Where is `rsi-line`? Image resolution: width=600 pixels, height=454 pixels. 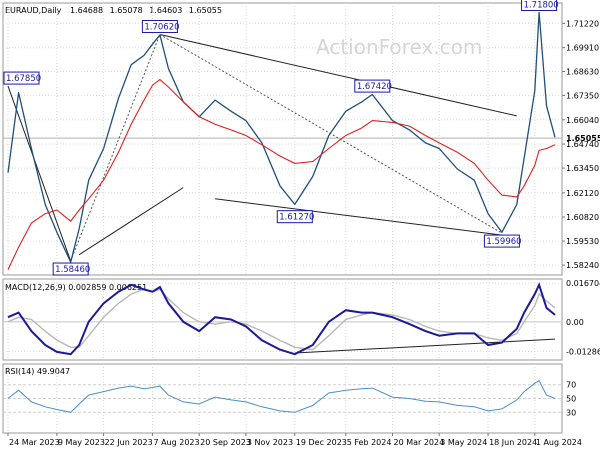
rsi-line is located at coordinates (281, 396).